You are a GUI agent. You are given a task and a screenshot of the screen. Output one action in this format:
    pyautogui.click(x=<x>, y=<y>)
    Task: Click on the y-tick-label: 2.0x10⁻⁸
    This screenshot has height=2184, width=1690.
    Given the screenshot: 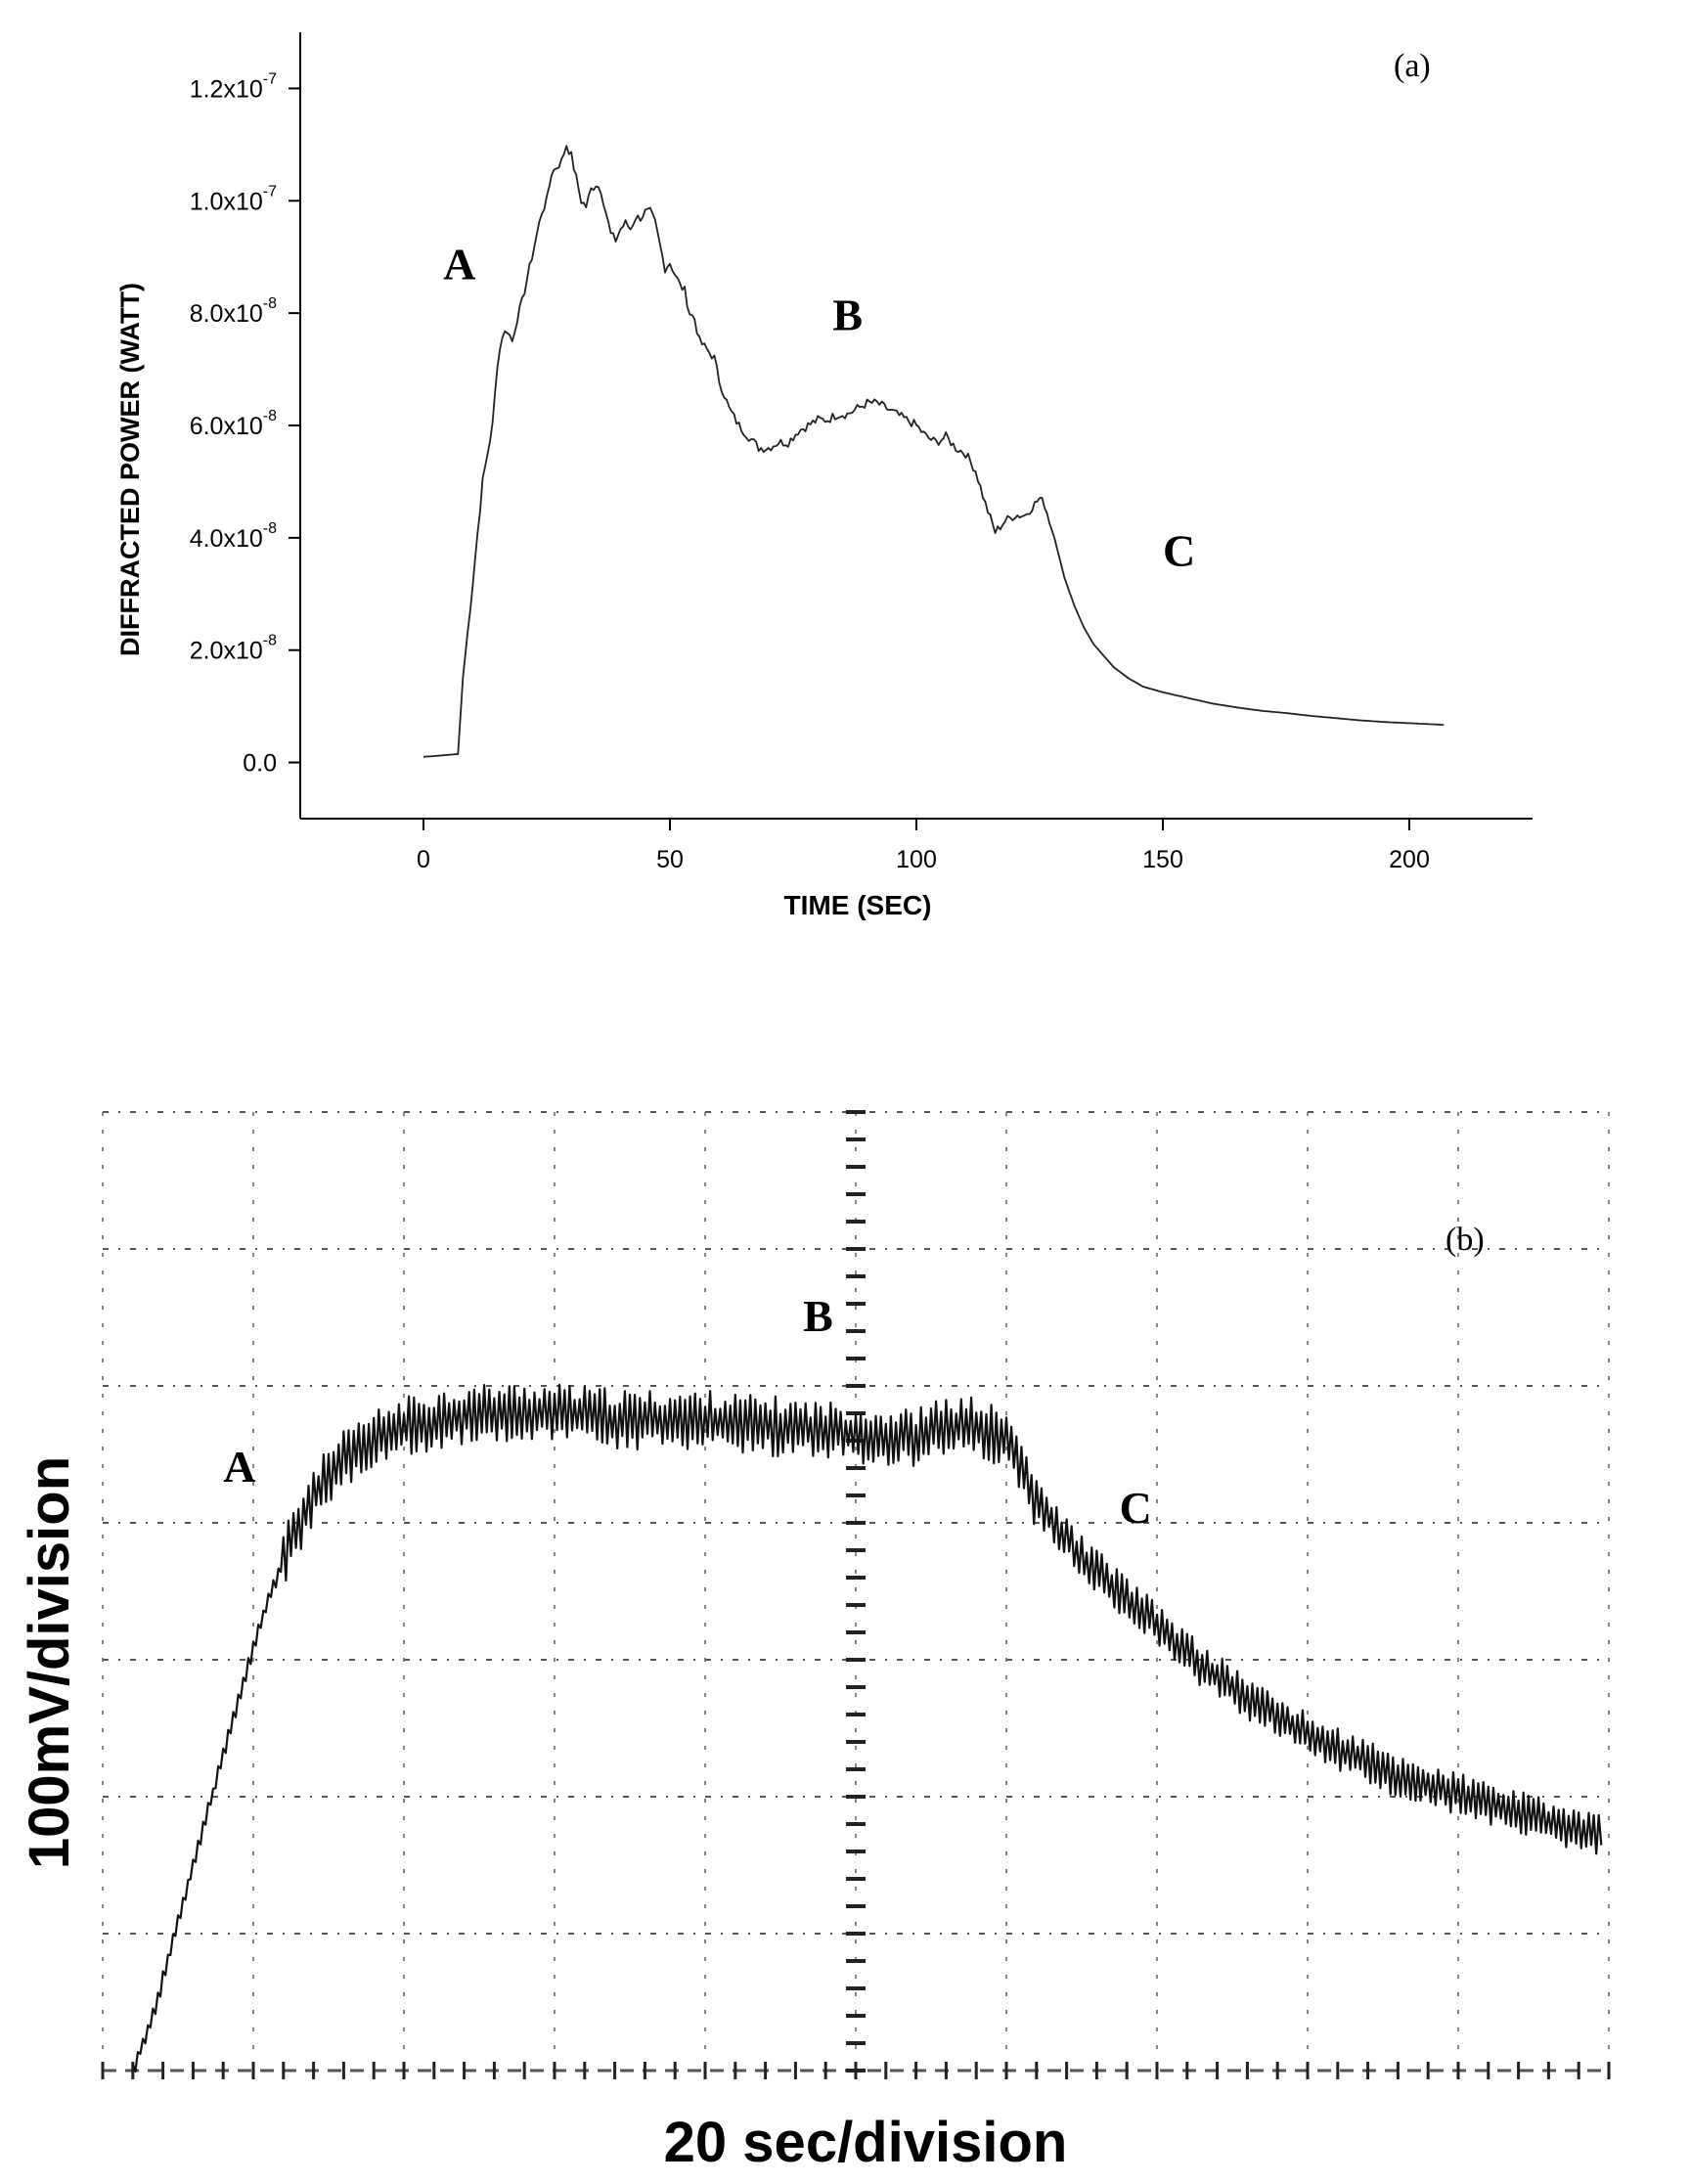 What is the action you would take?
    pyautogui.click(x=233, y=649)
    